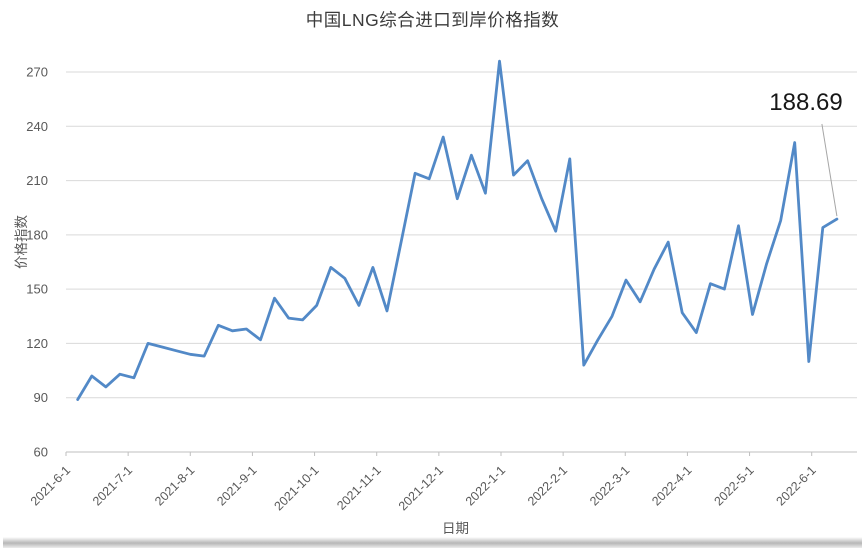  Describe the element at coordinates (37, 126) in the screenshot. I see `y-tick-label: 240` at that location.